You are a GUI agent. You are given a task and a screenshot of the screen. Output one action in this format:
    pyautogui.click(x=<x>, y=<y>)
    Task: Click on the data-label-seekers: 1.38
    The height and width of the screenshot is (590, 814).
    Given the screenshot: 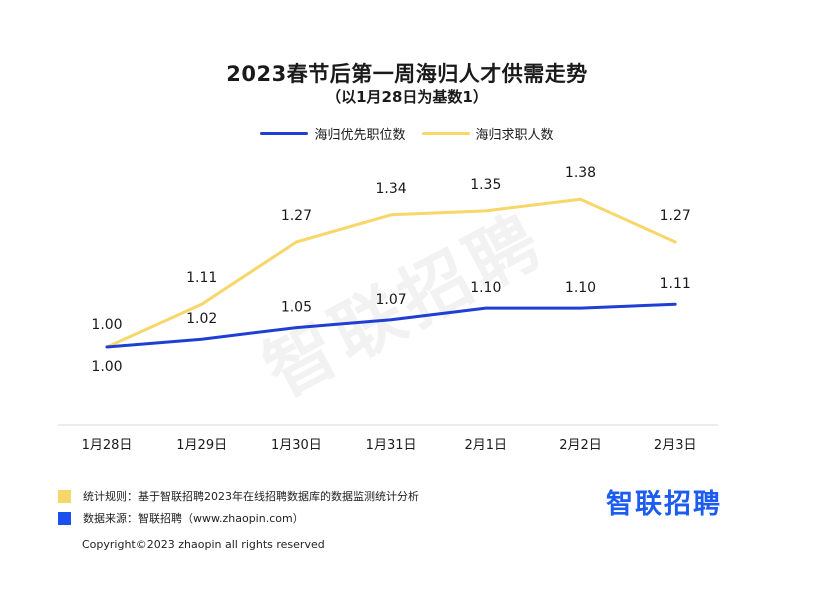 What is the action you would take?
    pyautogui.click(x=580, y=173)
    